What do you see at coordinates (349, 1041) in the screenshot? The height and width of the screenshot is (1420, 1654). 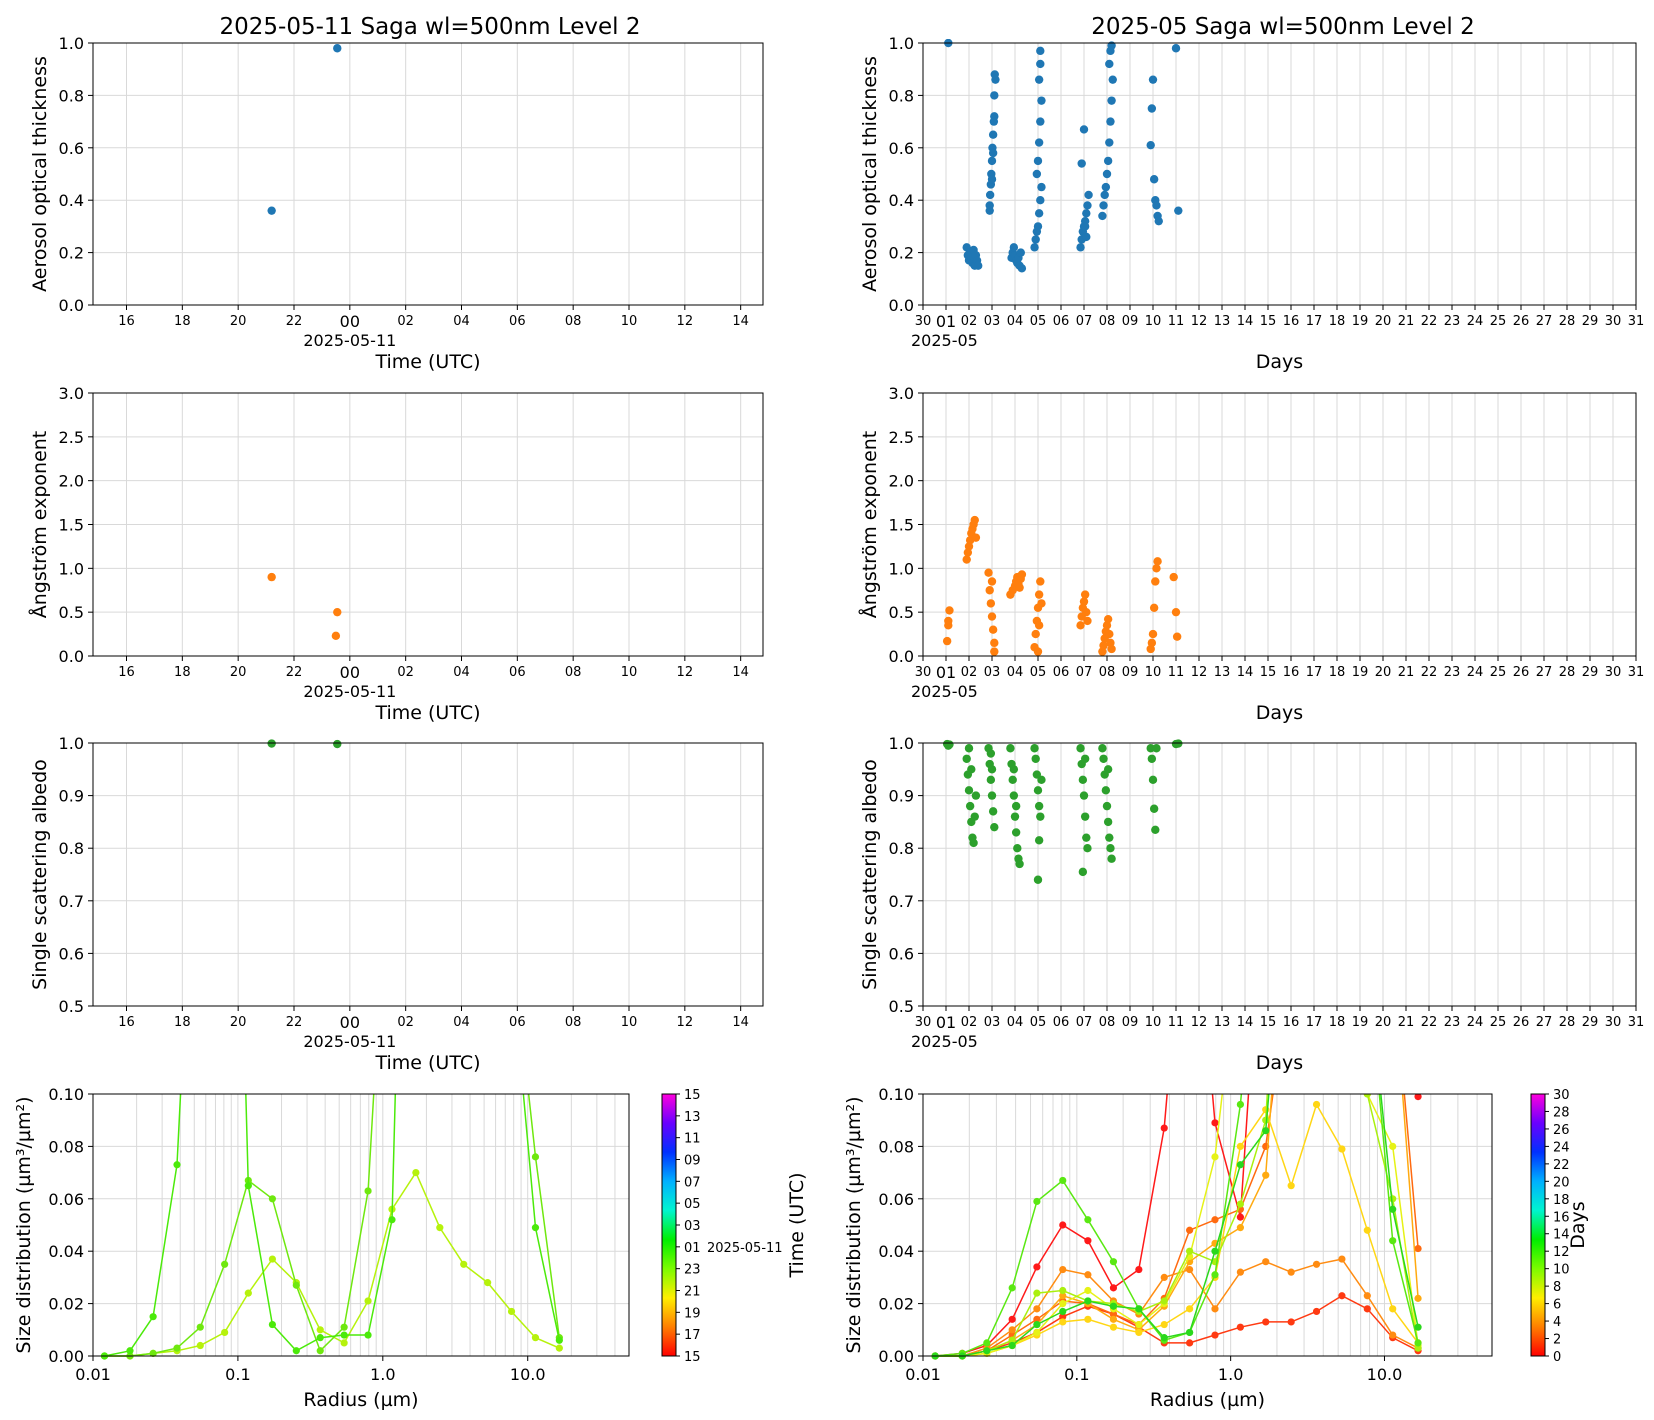 I see `x-offset-label: 2025-05-11` at bounding box center [349, 1041].